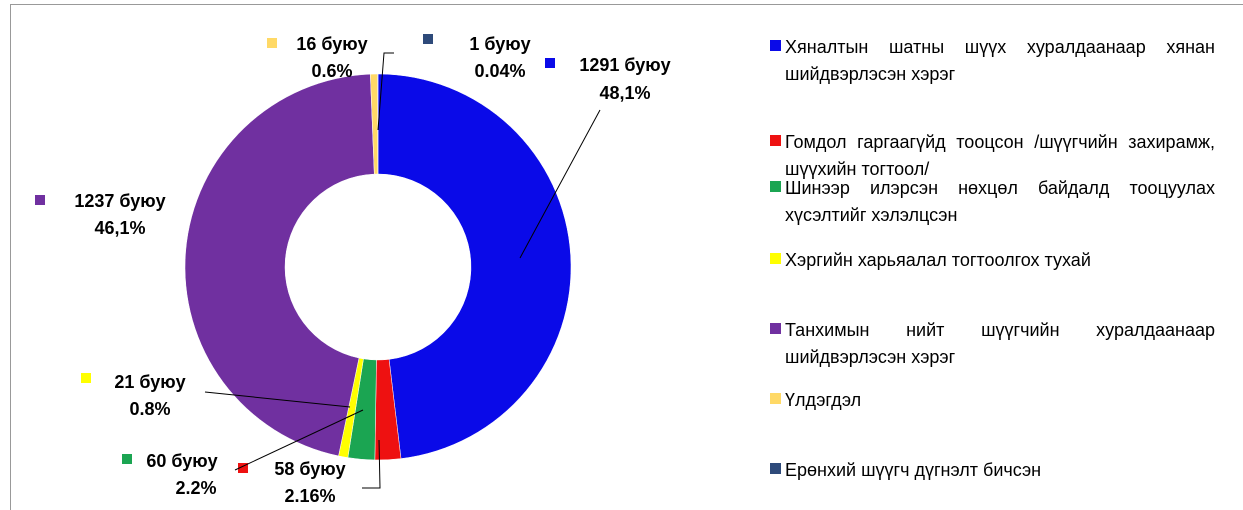  I want to click on data-label-percent: 46,1%, so click(119, 228).